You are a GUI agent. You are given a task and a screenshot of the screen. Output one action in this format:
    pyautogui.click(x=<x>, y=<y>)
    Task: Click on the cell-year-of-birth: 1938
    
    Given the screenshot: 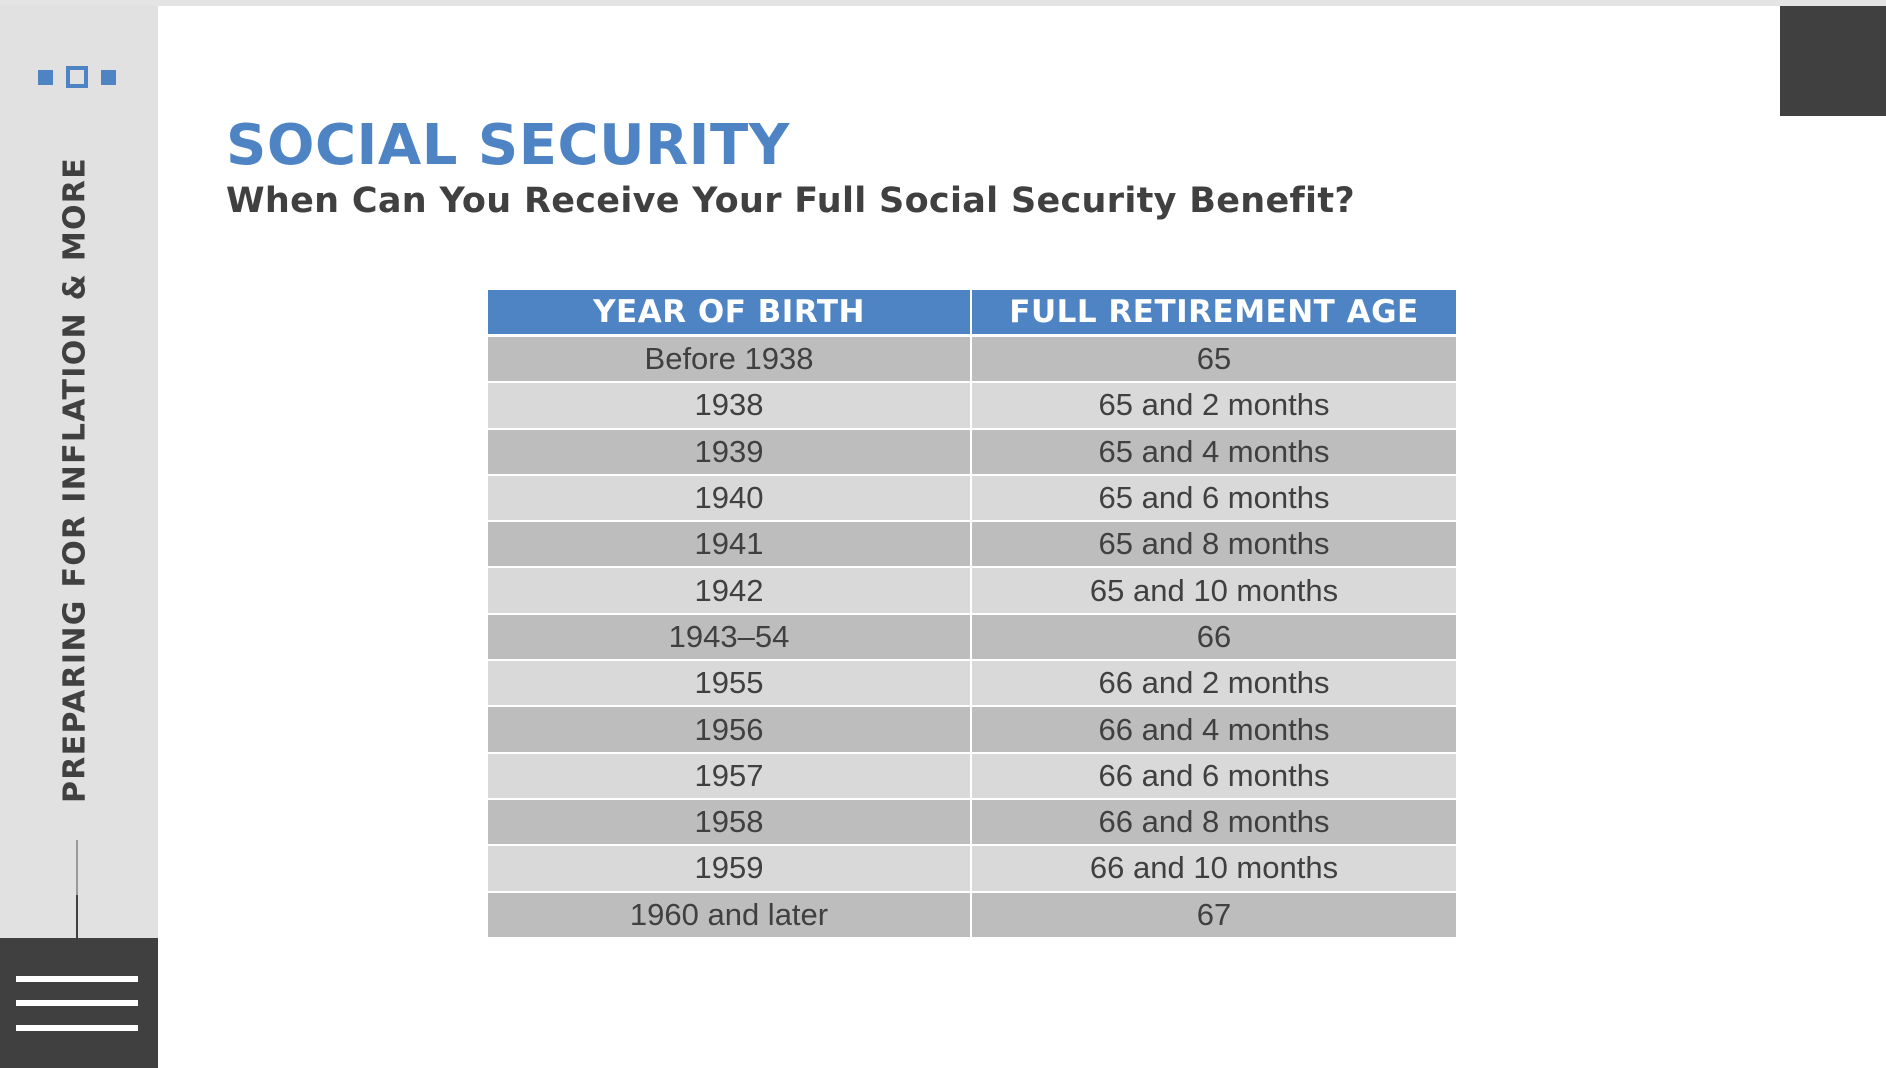 What is the action you would take?
    pyautogui.click(x=729, y=405)
    